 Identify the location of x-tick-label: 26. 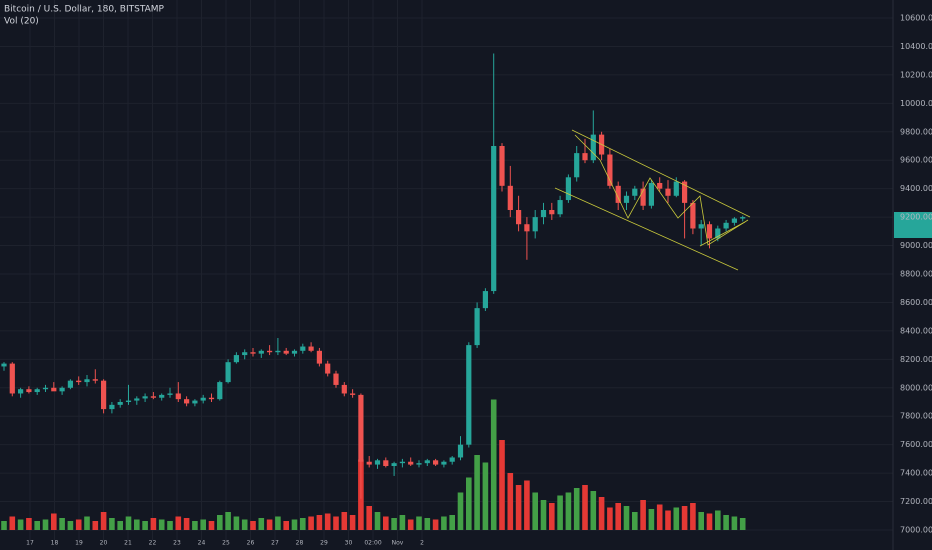
(251, 543).